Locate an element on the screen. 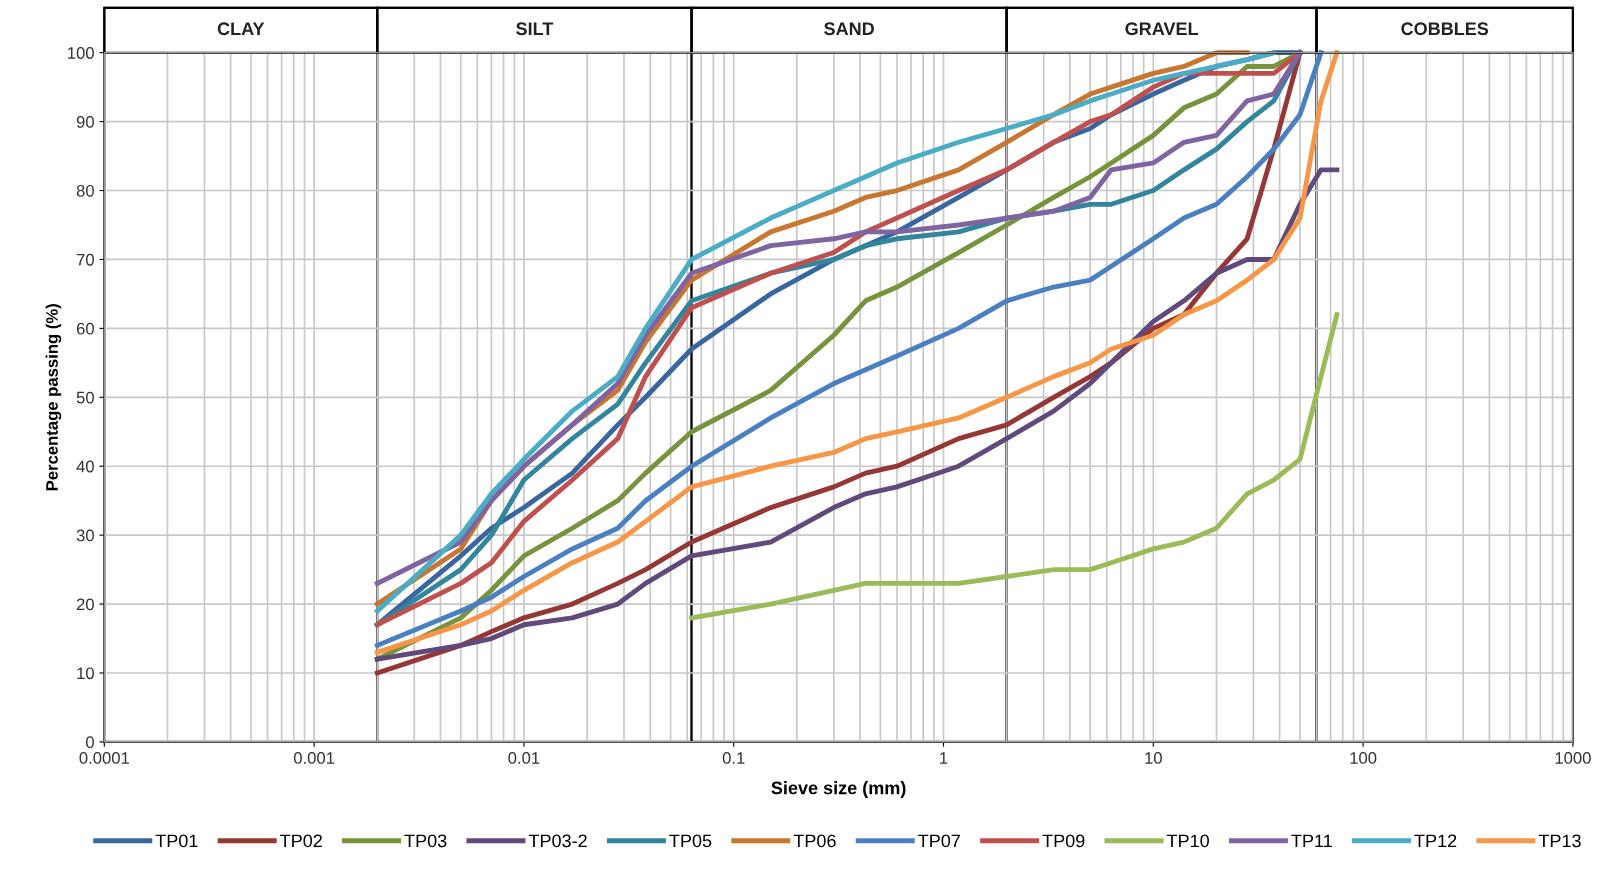  y-tick-label: 50 is located at coordinates (85, 397).